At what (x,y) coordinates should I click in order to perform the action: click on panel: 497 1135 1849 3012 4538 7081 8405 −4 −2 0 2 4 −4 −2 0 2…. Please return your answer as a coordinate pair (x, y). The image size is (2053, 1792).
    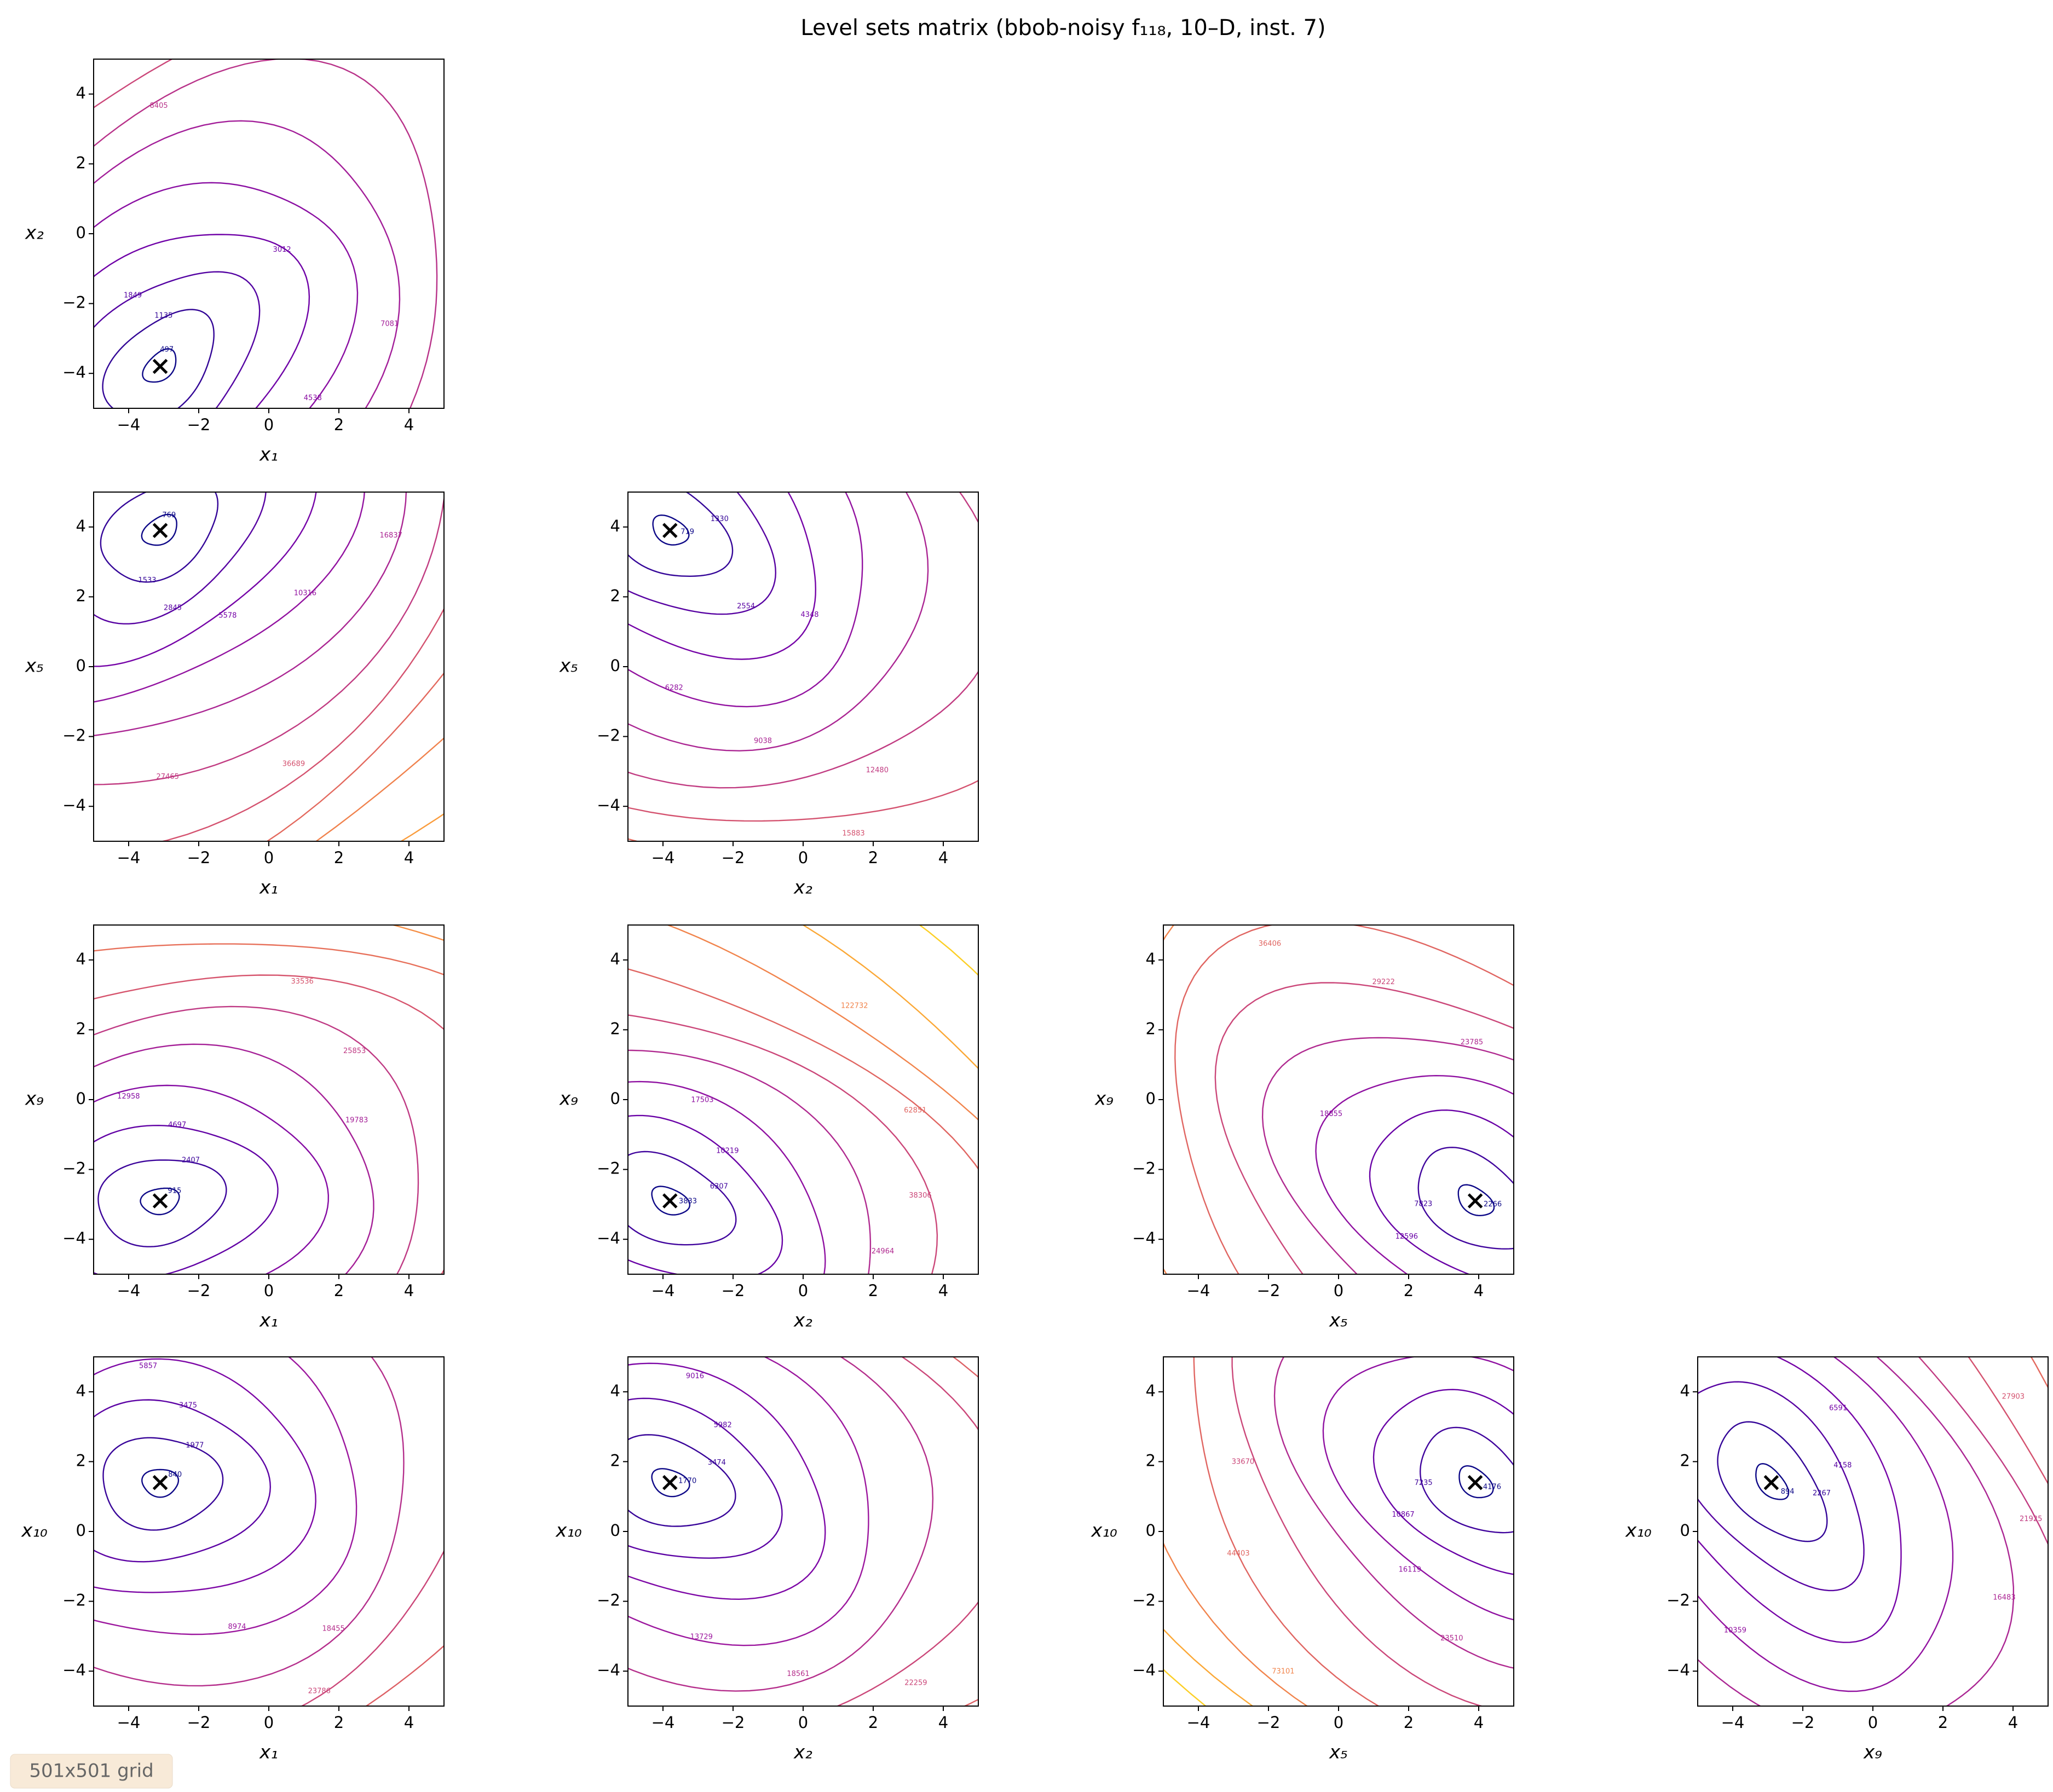
    Looking at the image, I should click on (235, 262).